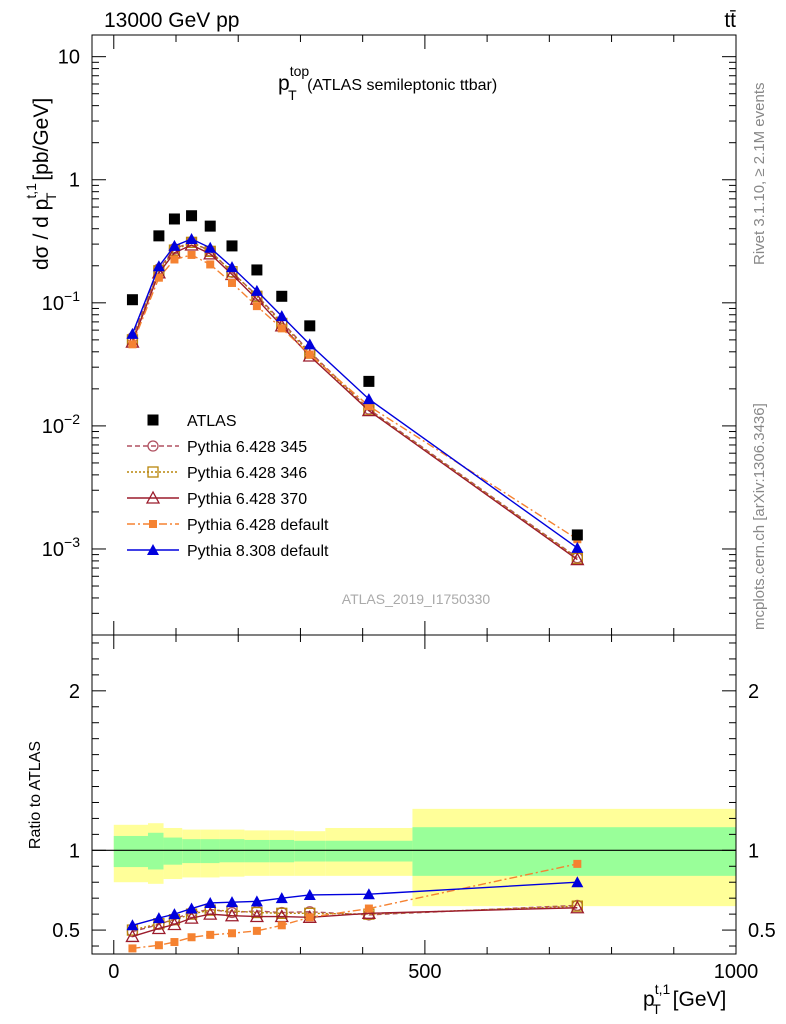  Describe the element at coordinates (212, 421) in the screenshot. I see `legend-label: ATLAS` at that location.